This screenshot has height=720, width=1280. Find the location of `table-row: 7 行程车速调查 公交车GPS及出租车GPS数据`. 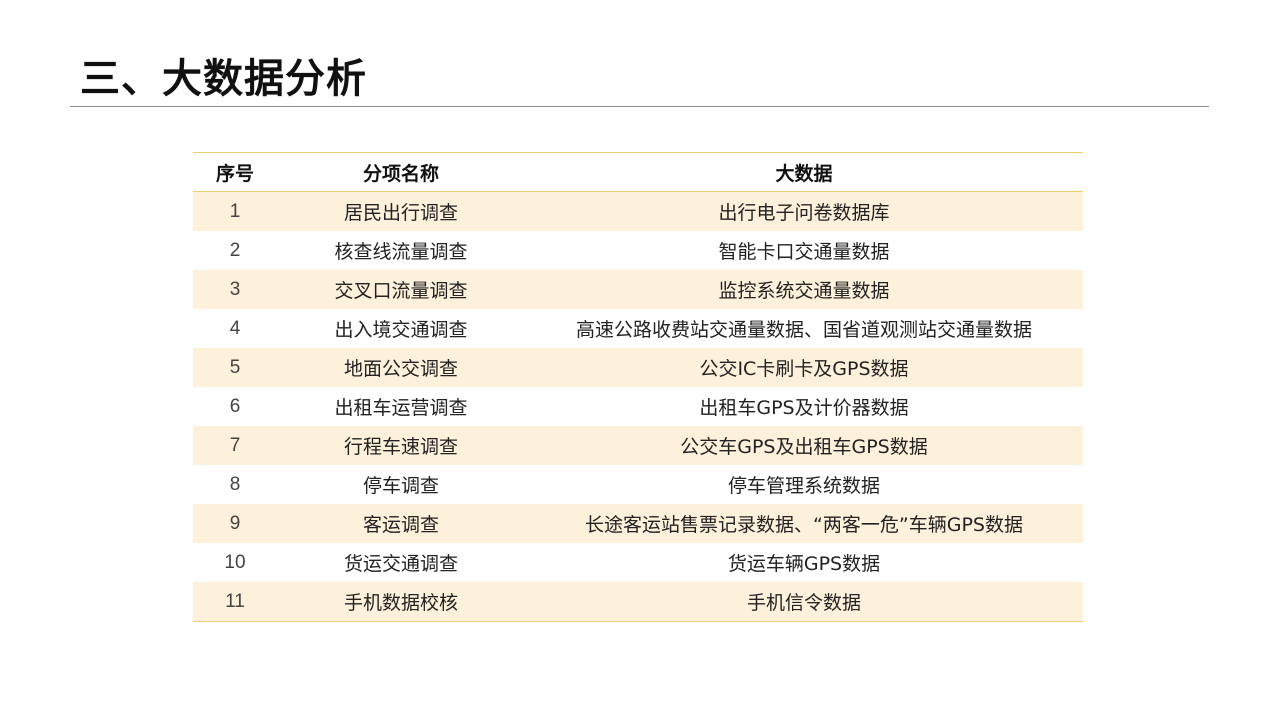

table-row: 7 行程车速调查 公交车GPS及出租车GPS数据 is located at coordinates (638, 445).